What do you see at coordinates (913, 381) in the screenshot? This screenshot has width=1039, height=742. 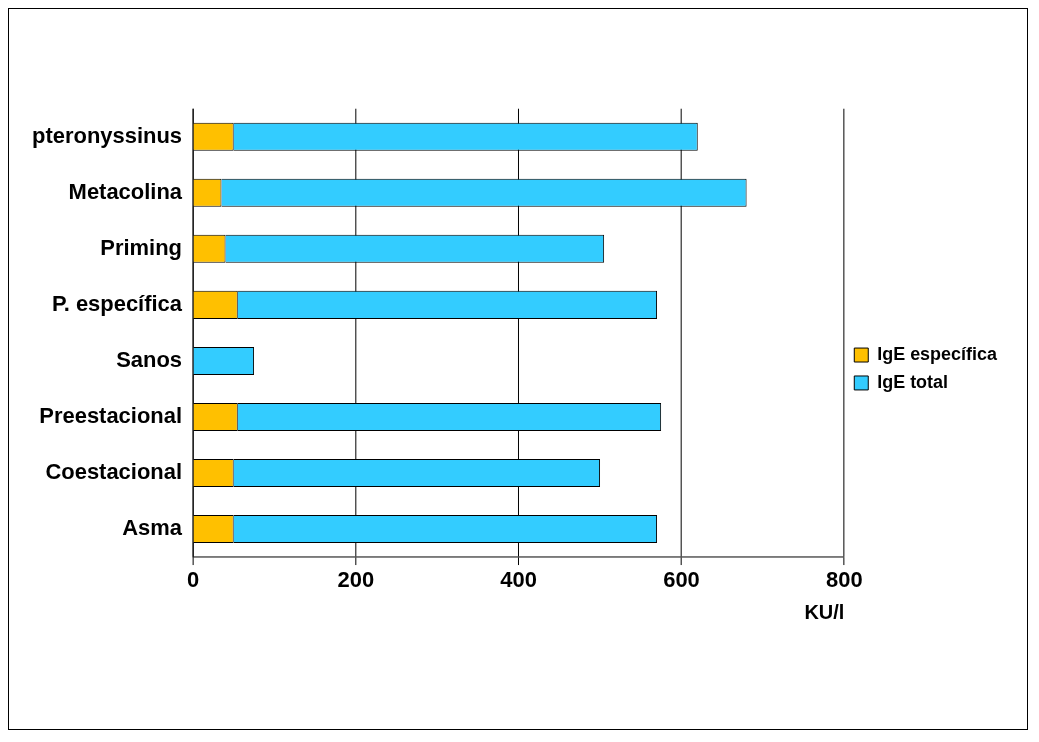 I see `legend-label: IgE total` at bounding box center [913, 381].